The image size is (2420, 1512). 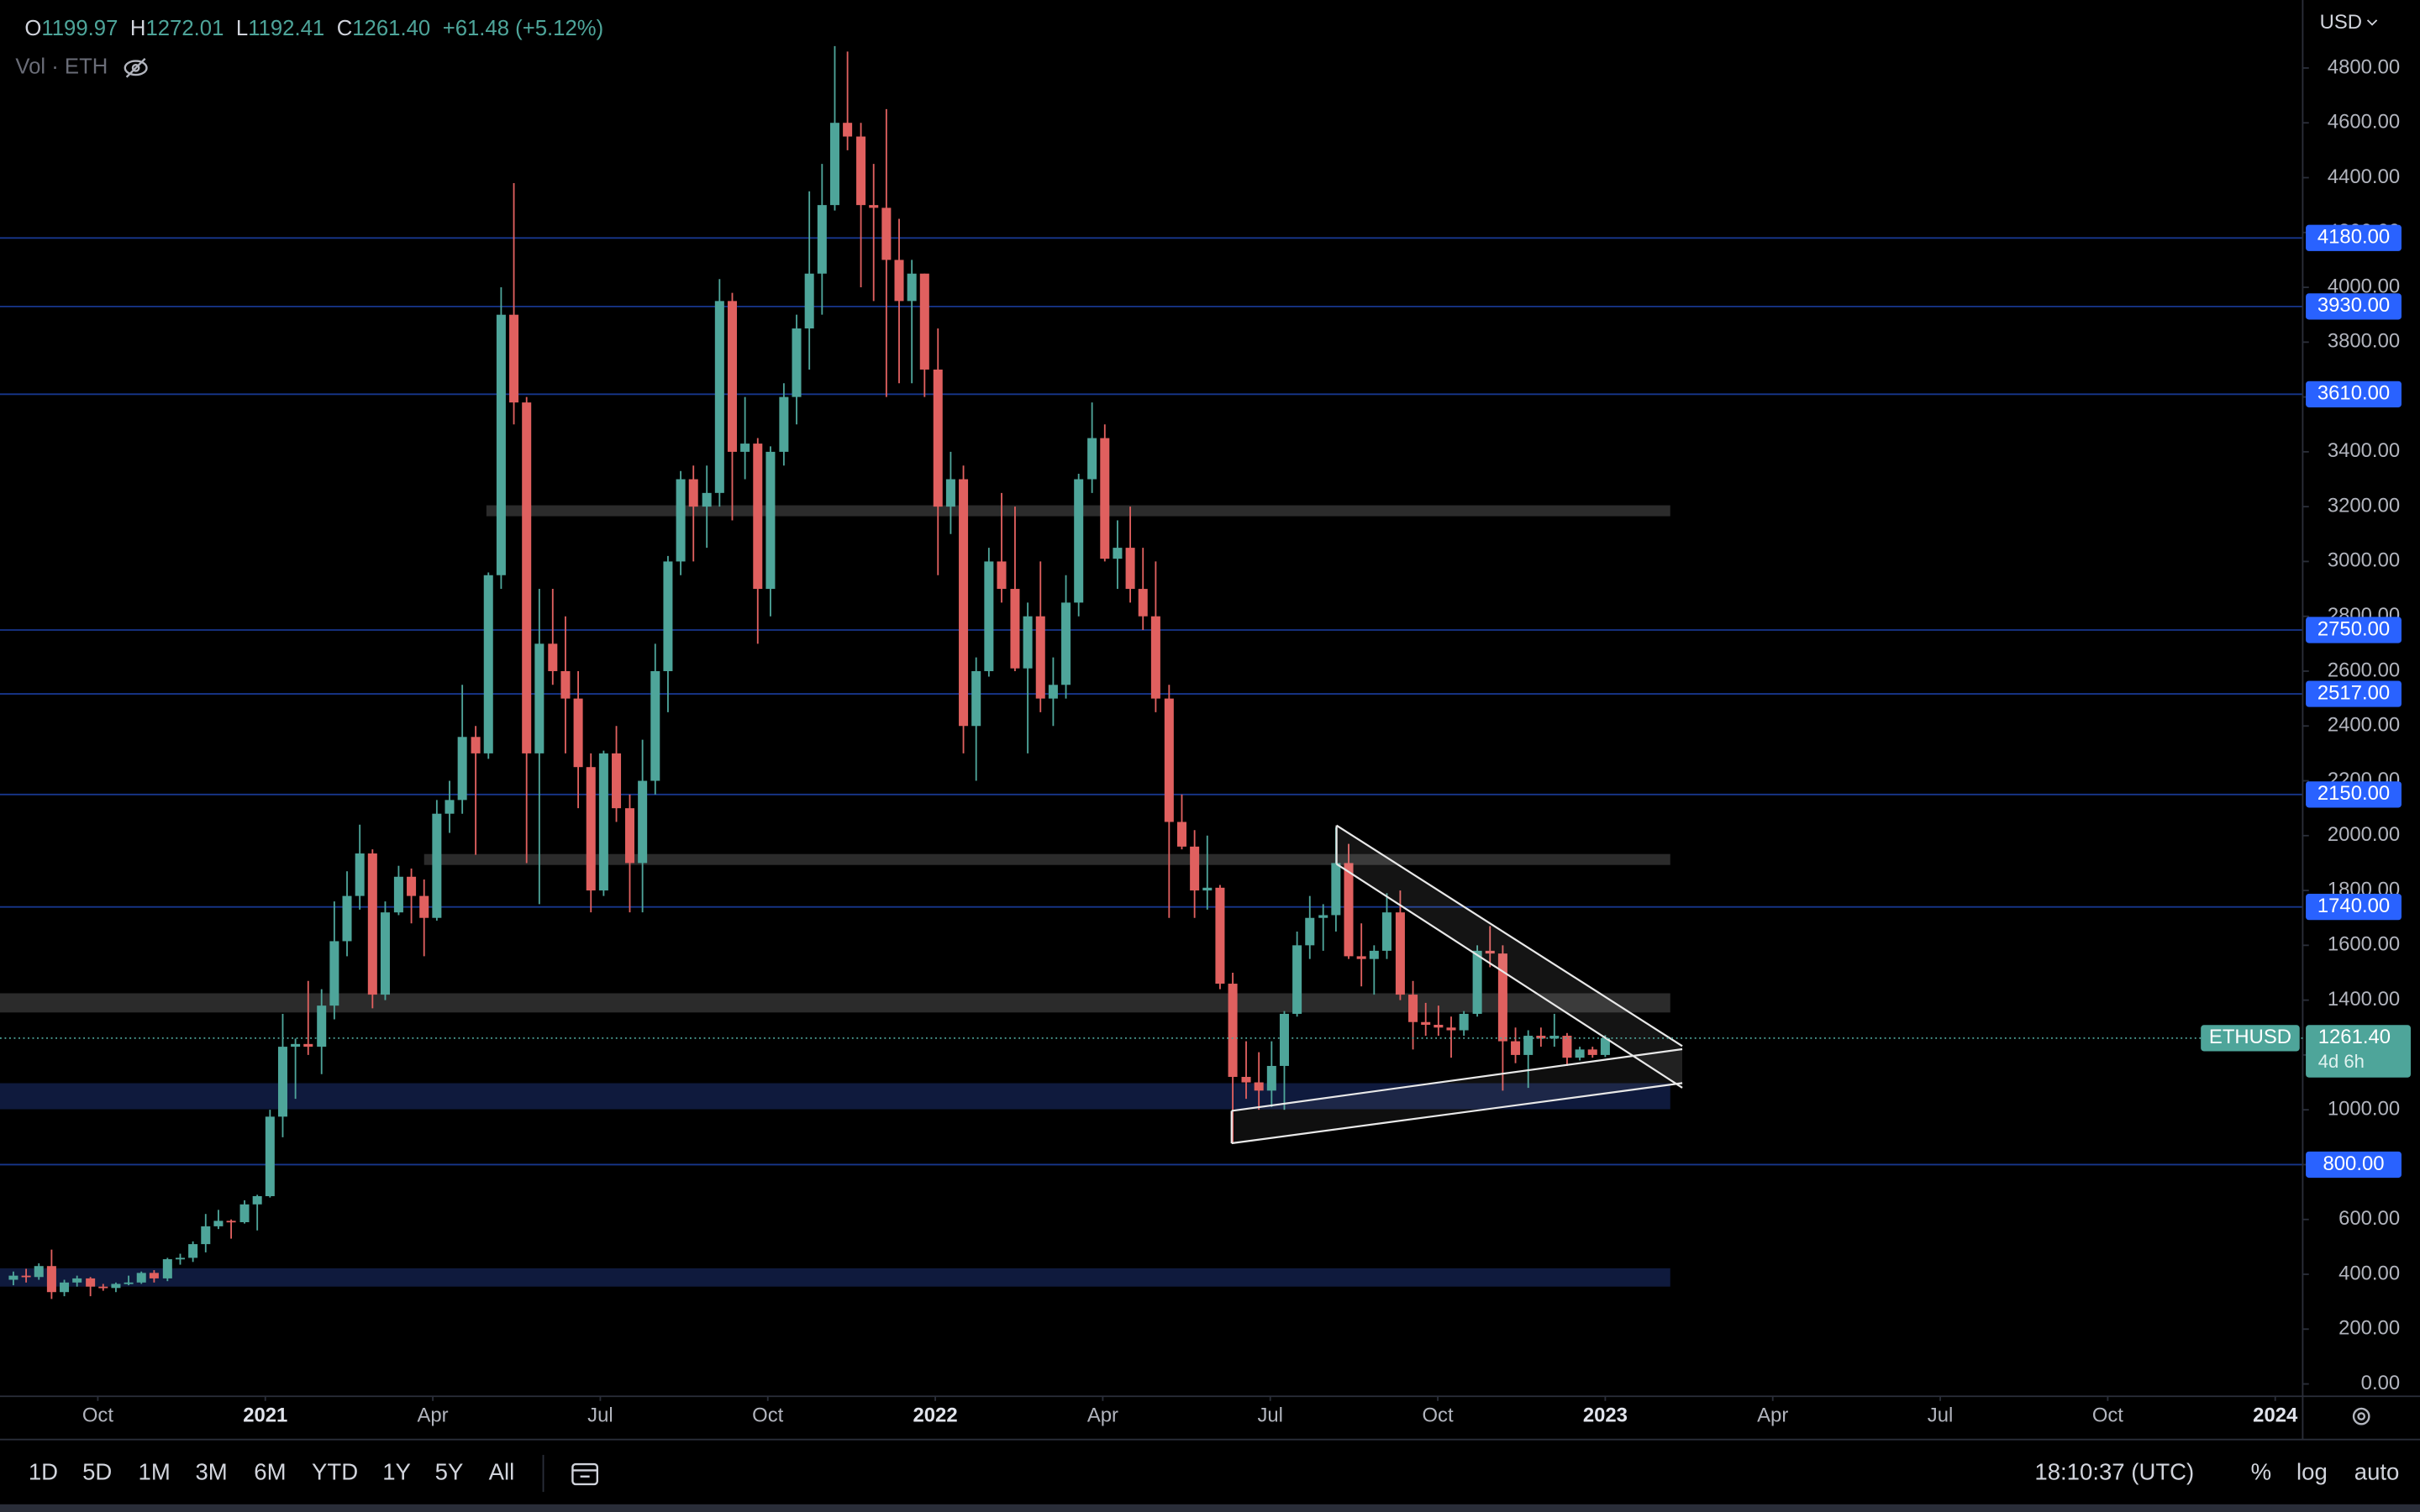 What do you see at coordinates (1214, 1471) in the screenshot?
I see `toolbar: 1D 5D 1M 3M 6M YTD 1Y 5Y All% log auto` at bounding box center [1214, 1471].